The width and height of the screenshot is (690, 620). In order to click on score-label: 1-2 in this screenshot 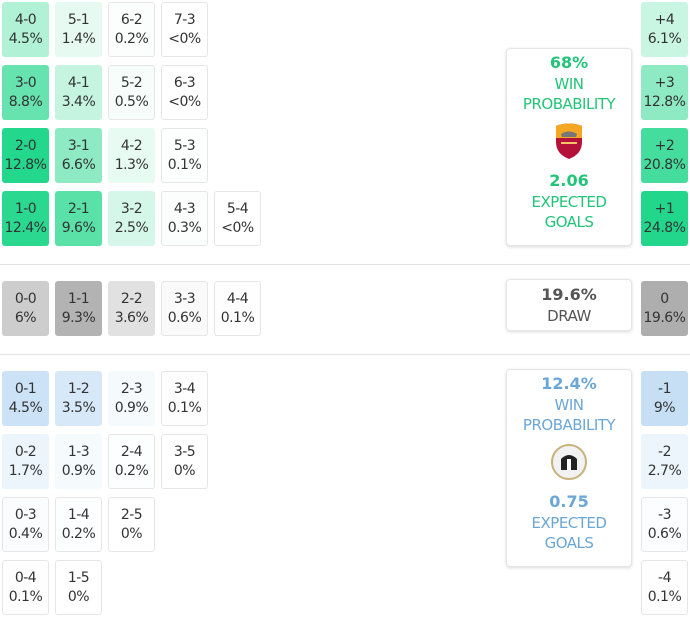, I will do `click(78, 389)`.